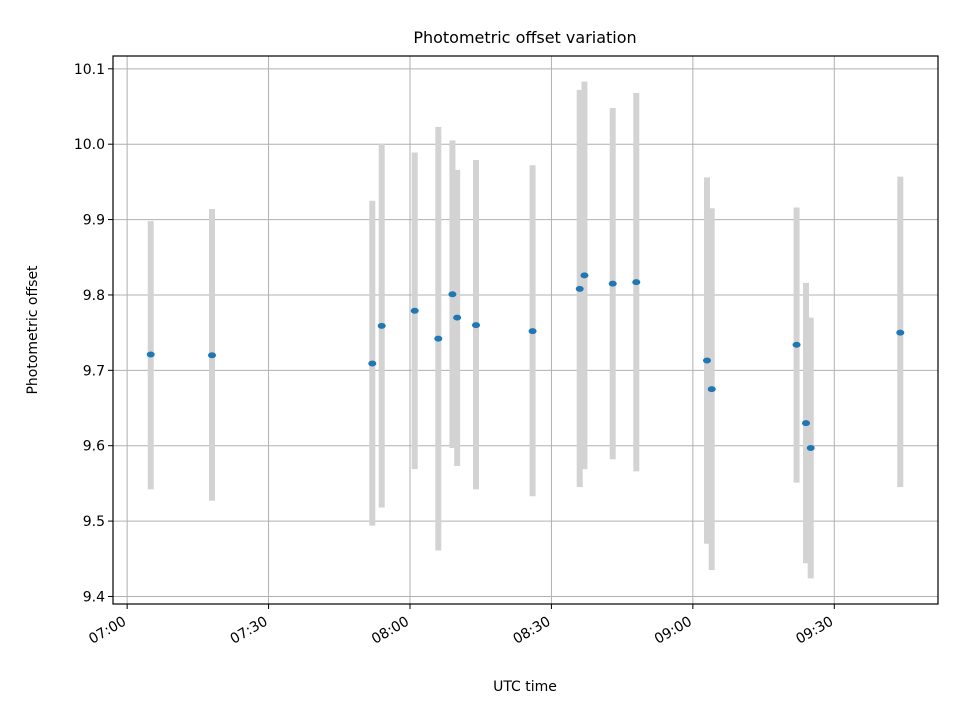 The height and width of the screenshot is (720, 960). What do you see at coordinates (525, 687) in the screenshot?
I see `x-axis-label: UTC time` at bounding box center [525, 687].